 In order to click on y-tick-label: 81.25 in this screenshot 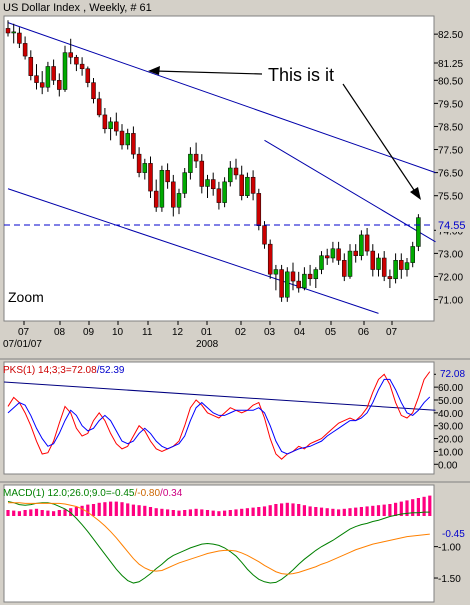, I will do `click(450, 64)`.